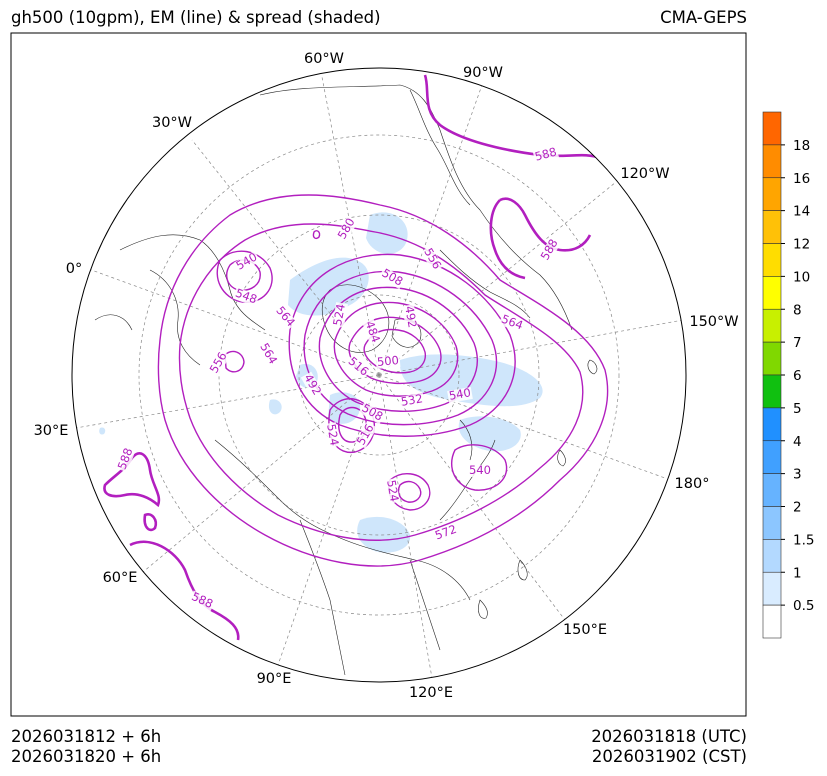  Describe the element at coordinates (324, 59) in the screenshot. I see `longitude-label: 60°W` at that location.